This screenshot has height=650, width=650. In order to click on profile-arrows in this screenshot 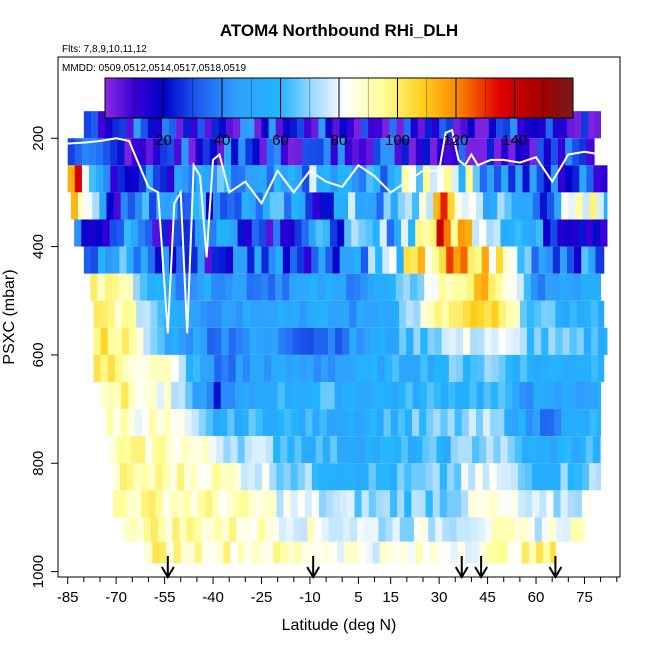, I will do `click(361, 567)`.